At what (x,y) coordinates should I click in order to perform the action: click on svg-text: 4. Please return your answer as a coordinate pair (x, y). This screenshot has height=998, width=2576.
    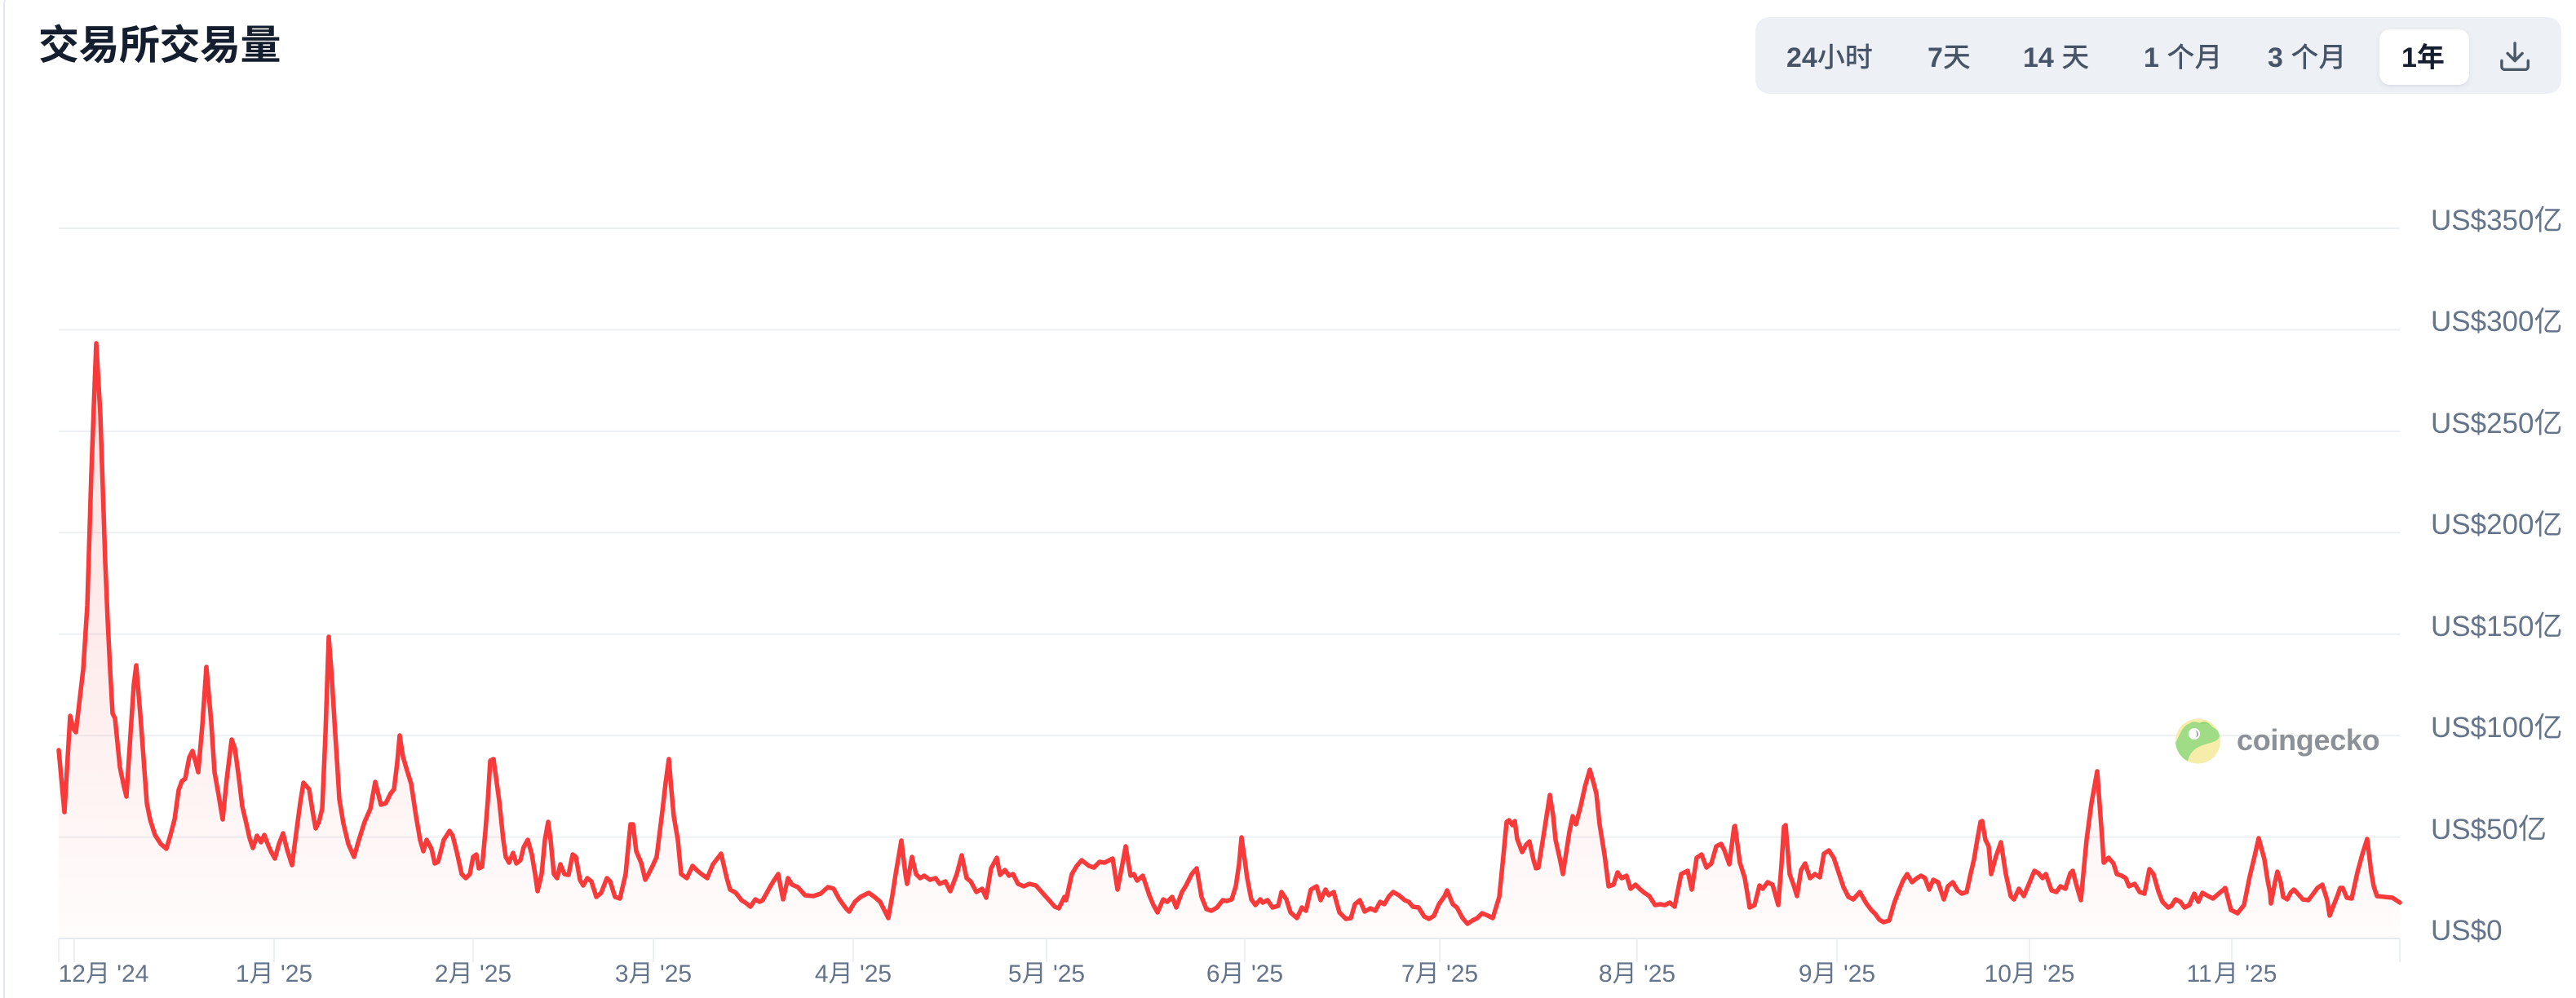
    Looking at the image, I should click on (822, 973).